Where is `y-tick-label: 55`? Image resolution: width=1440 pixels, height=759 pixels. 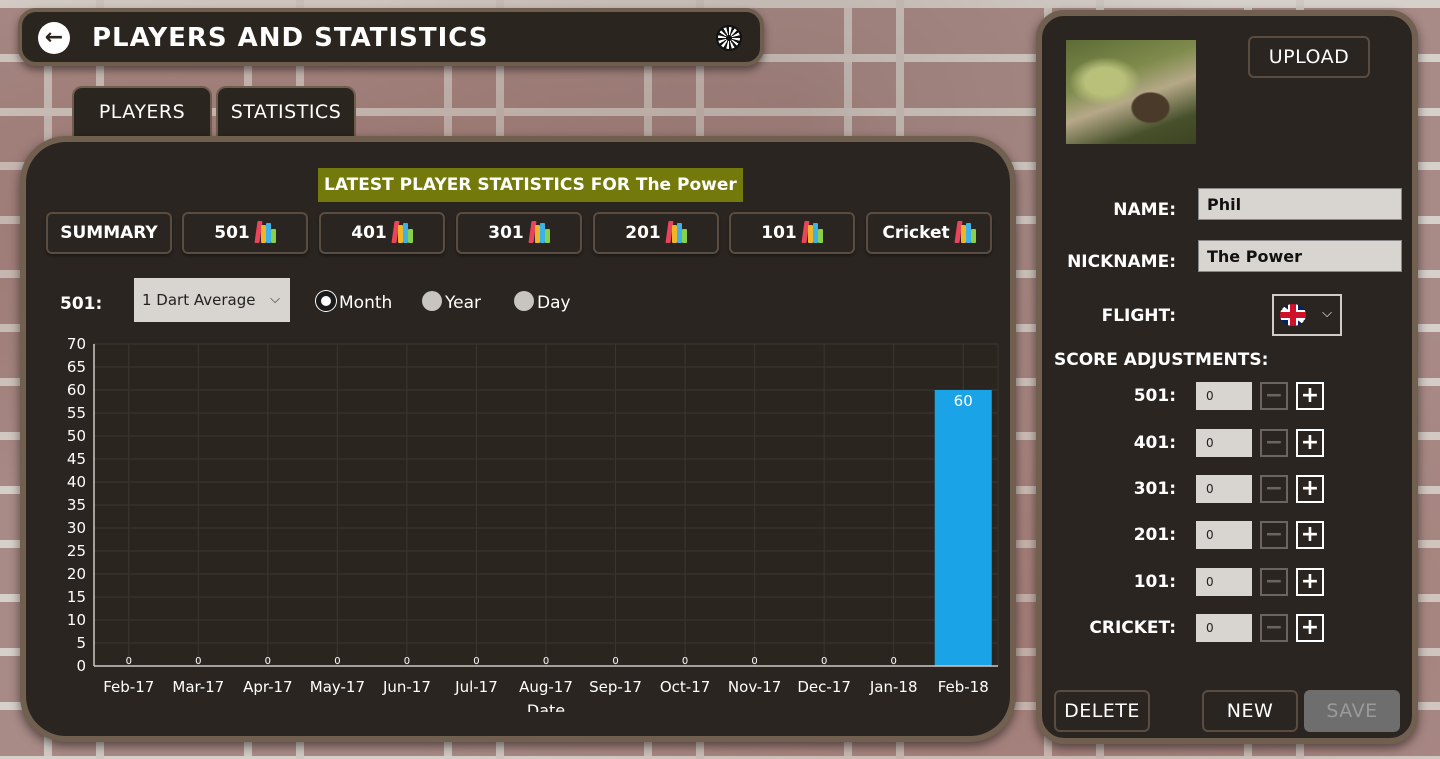 y-tick-label: 55 is located at coordinates (76, 413).